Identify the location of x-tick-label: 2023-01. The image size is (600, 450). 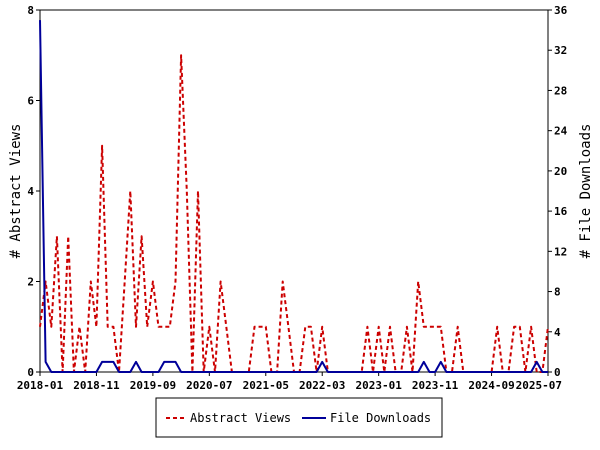
(378, 385).